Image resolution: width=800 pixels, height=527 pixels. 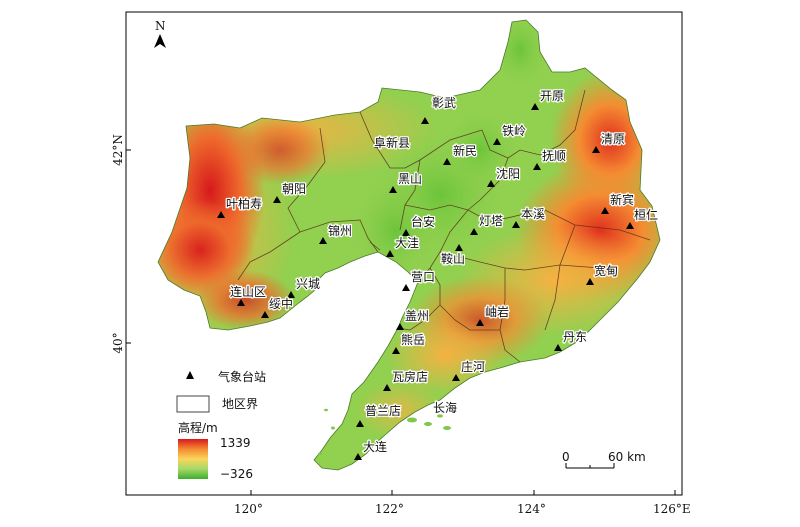 I want to click on islands, so click(x=384, y=432).